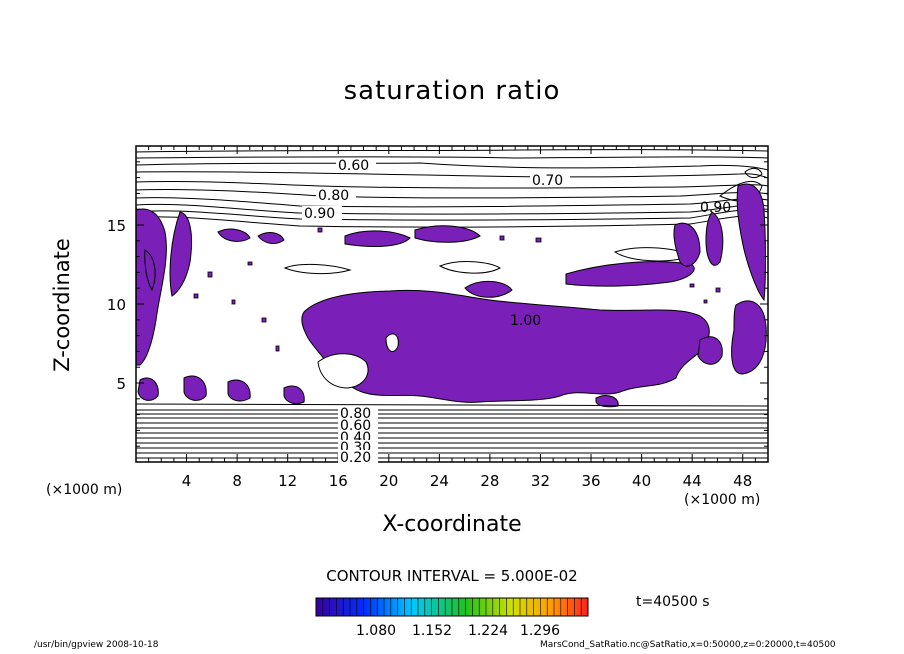 The width and height of the screenshot is (904, 654). I want to click on x-tick-label: 24, so click(439, 481).